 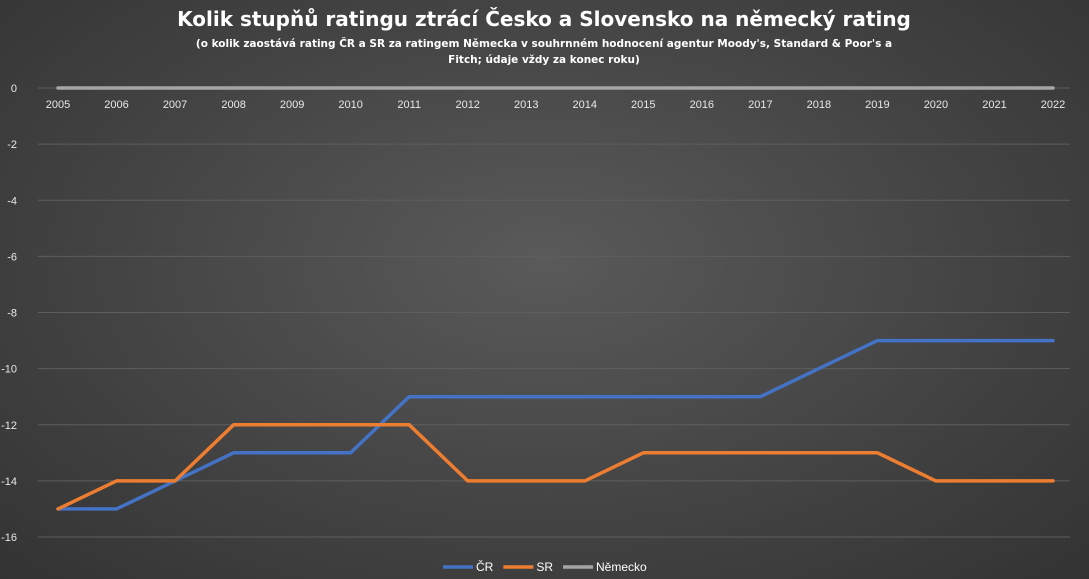 I want to click on legend-label: ČR, so click(x=485, y=566).